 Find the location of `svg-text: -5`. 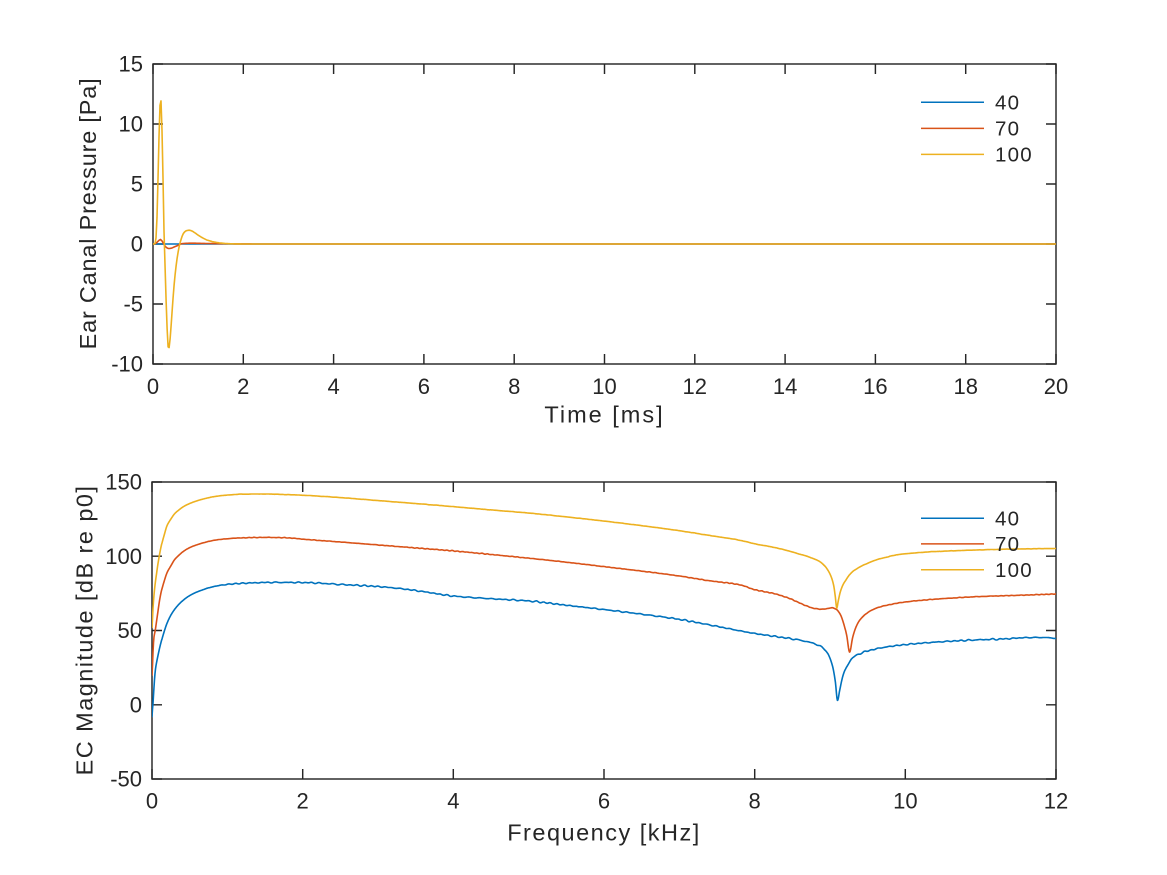

svg-text: -5 is located at coordinates (133, 304).